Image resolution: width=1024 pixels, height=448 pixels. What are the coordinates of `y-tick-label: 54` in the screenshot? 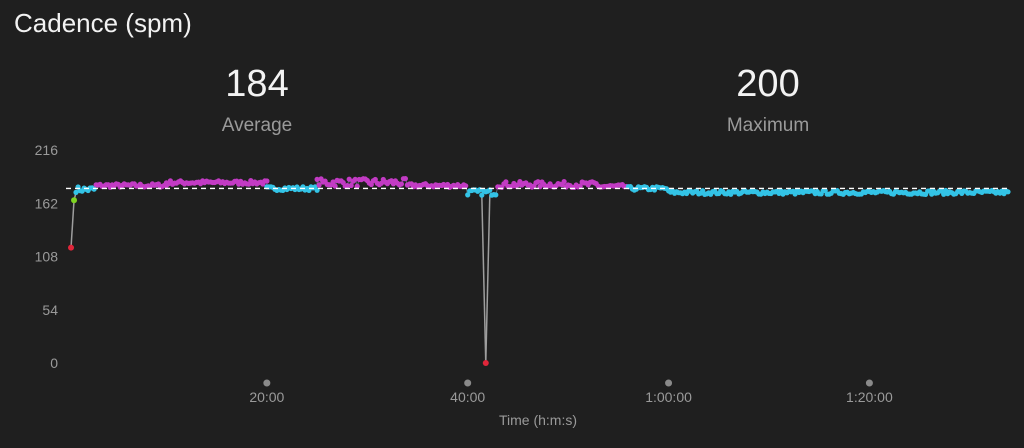 It's located at (50, 310).